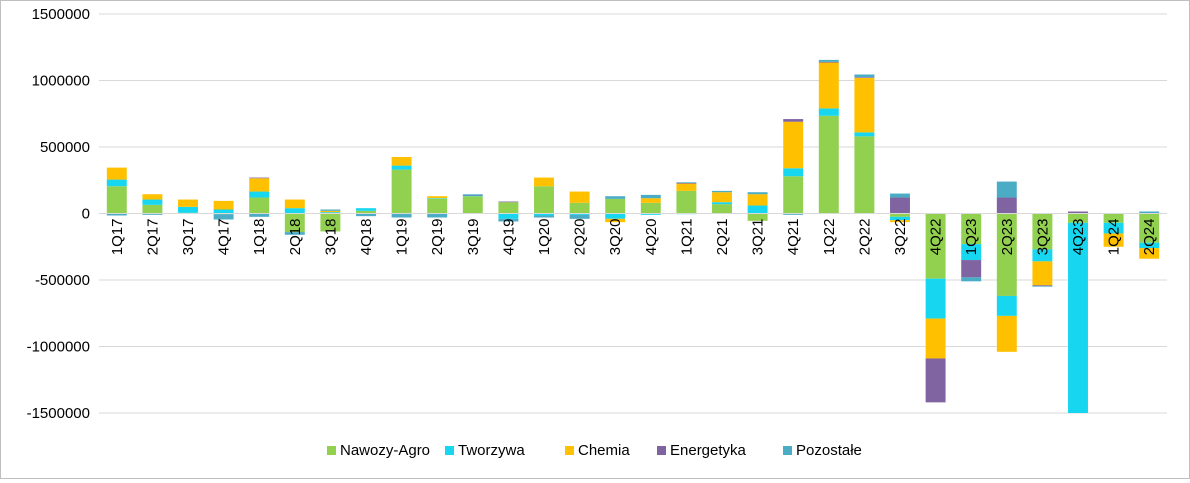 The image size is (1190, 483). Describe the element at coordinates (401, 191) in the screenshot. I see `bar-nawozy-agro-1q19` at that location.